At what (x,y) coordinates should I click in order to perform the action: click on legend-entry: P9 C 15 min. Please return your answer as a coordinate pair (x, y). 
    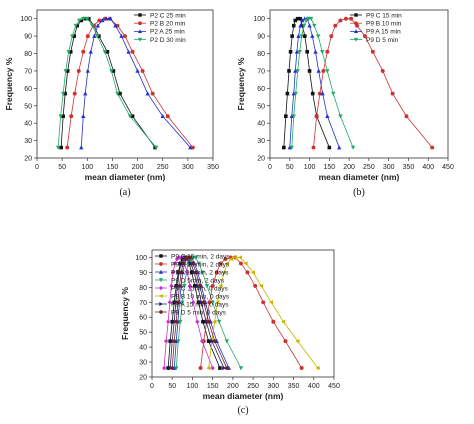
    Looking at the image, I should click on (384, 15).